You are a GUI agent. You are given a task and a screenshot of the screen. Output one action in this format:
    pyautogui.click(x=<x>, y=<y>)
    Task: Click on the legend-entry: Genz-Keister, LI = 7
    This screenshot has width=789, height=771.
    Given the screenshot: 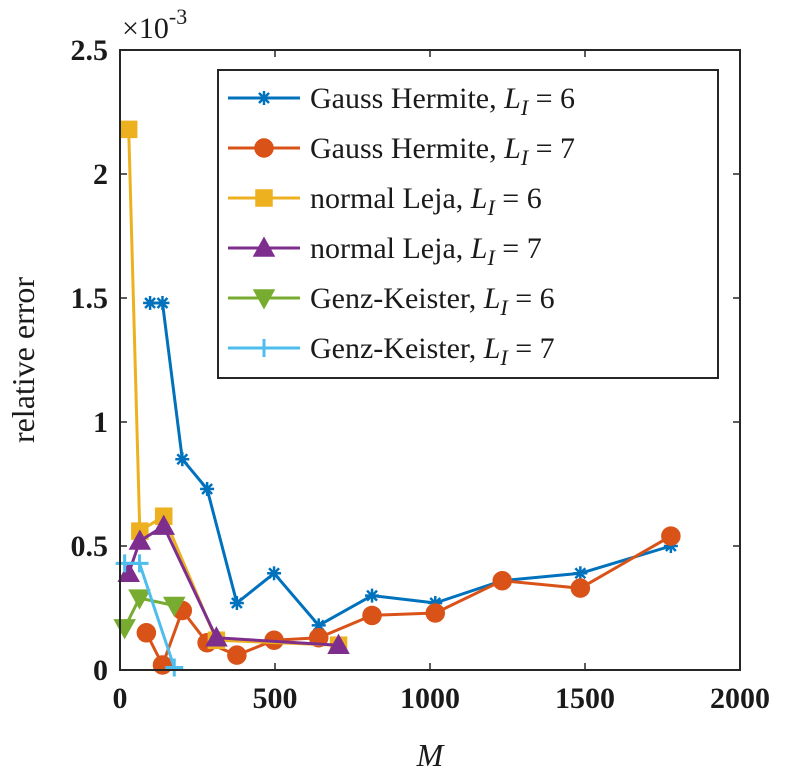 What is the action you would take?
    pyautogui.click(x=391, y=351)
    